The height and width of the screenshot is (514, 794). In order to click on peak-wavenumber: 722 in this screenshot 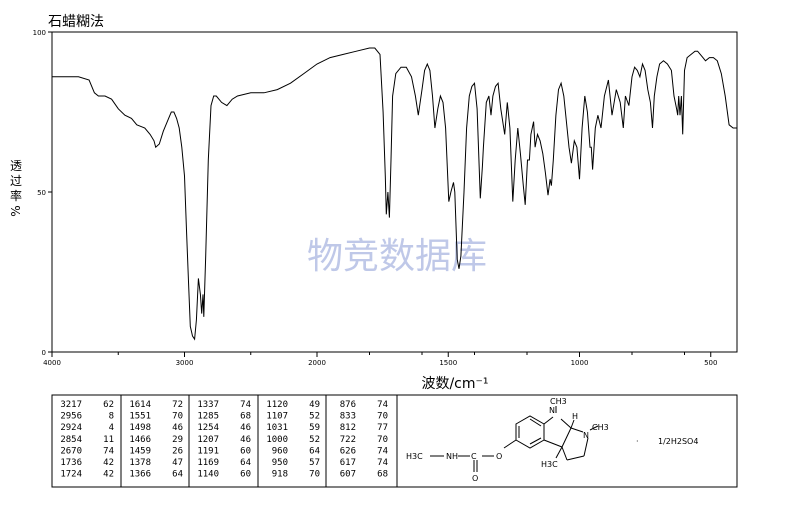, I will do `click(348, 440)`.